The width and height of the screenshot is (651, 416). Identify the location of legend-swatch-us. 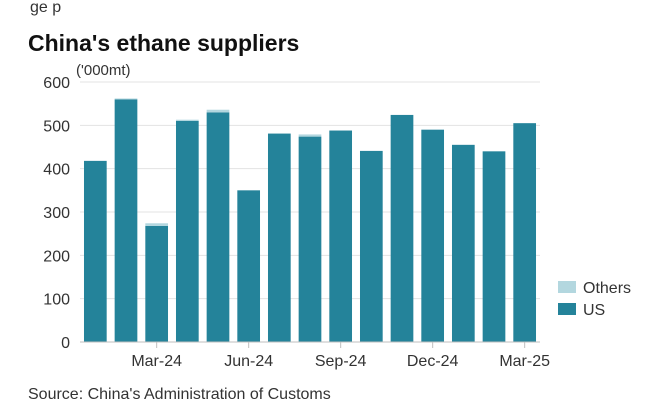
(567, 309).